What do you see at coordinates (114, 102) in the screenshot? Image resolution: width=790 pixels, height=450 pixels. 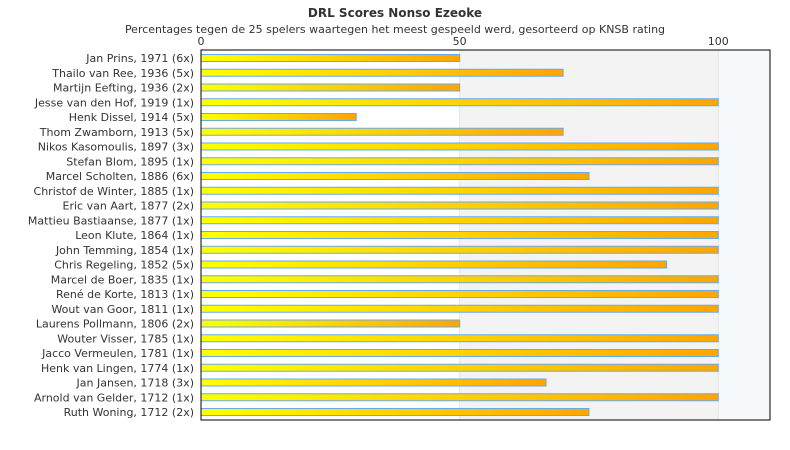 I see `category-label: Jesse van den Hof, 1919 (1x)` at bounding box center [114, 102].